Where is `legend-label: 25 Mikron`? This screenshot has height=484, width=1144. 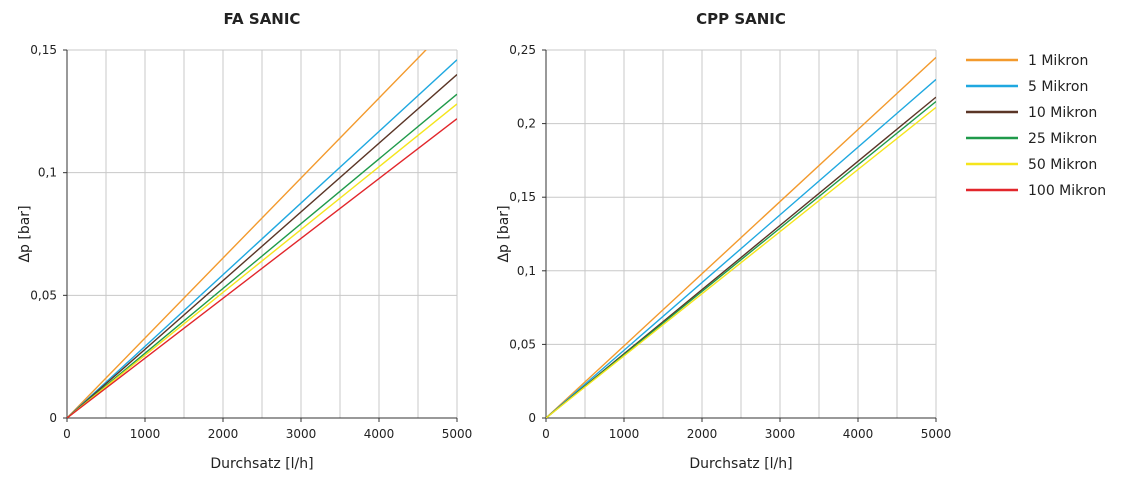 legend-label: 25 Mikron is located at coordinates (1062, 139).